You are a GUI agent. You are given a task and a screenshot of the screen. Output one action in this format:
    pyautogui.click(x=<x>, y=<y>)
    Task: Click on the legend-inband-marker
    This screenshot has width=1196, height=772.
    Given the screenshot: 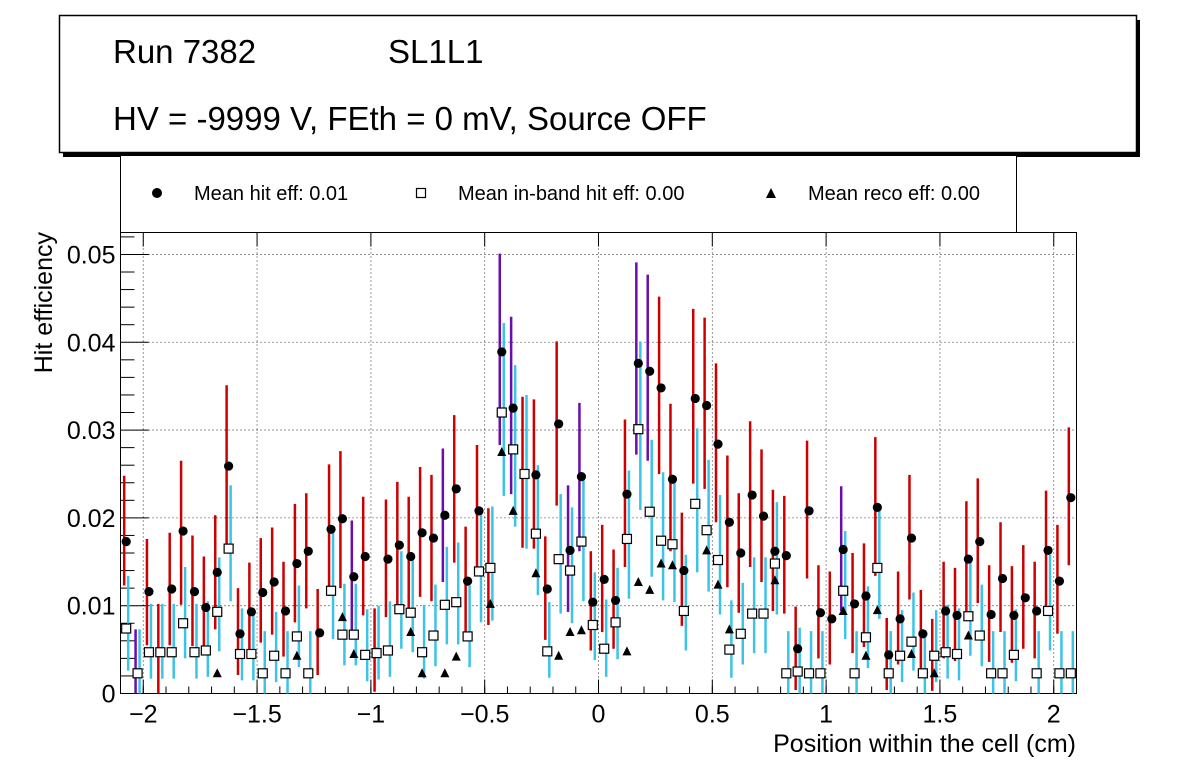 What is the action you would take?
    pyautogui.click(x=421, y=193)
    